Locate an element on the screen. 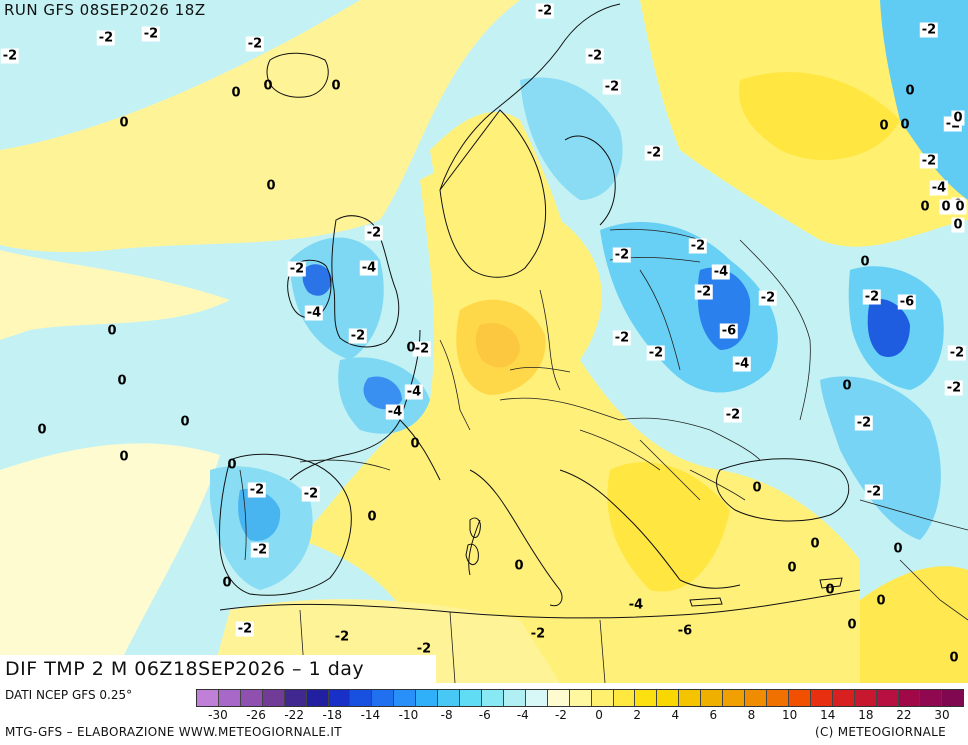 Image resolution: width=968 pixels, height=745 pixels. label-neg2-s: -2 is located at coordinates (257, 490).